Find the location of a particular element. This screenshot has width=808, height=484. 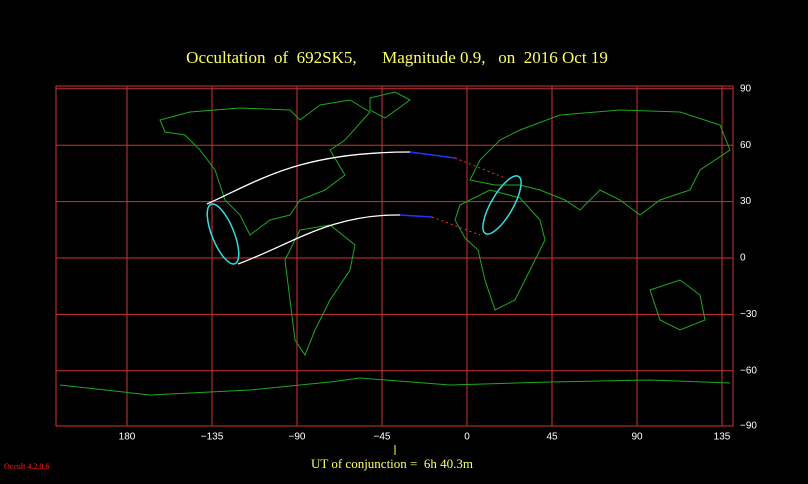

x-tick-label: −90 is located at coordinates (297, 437).